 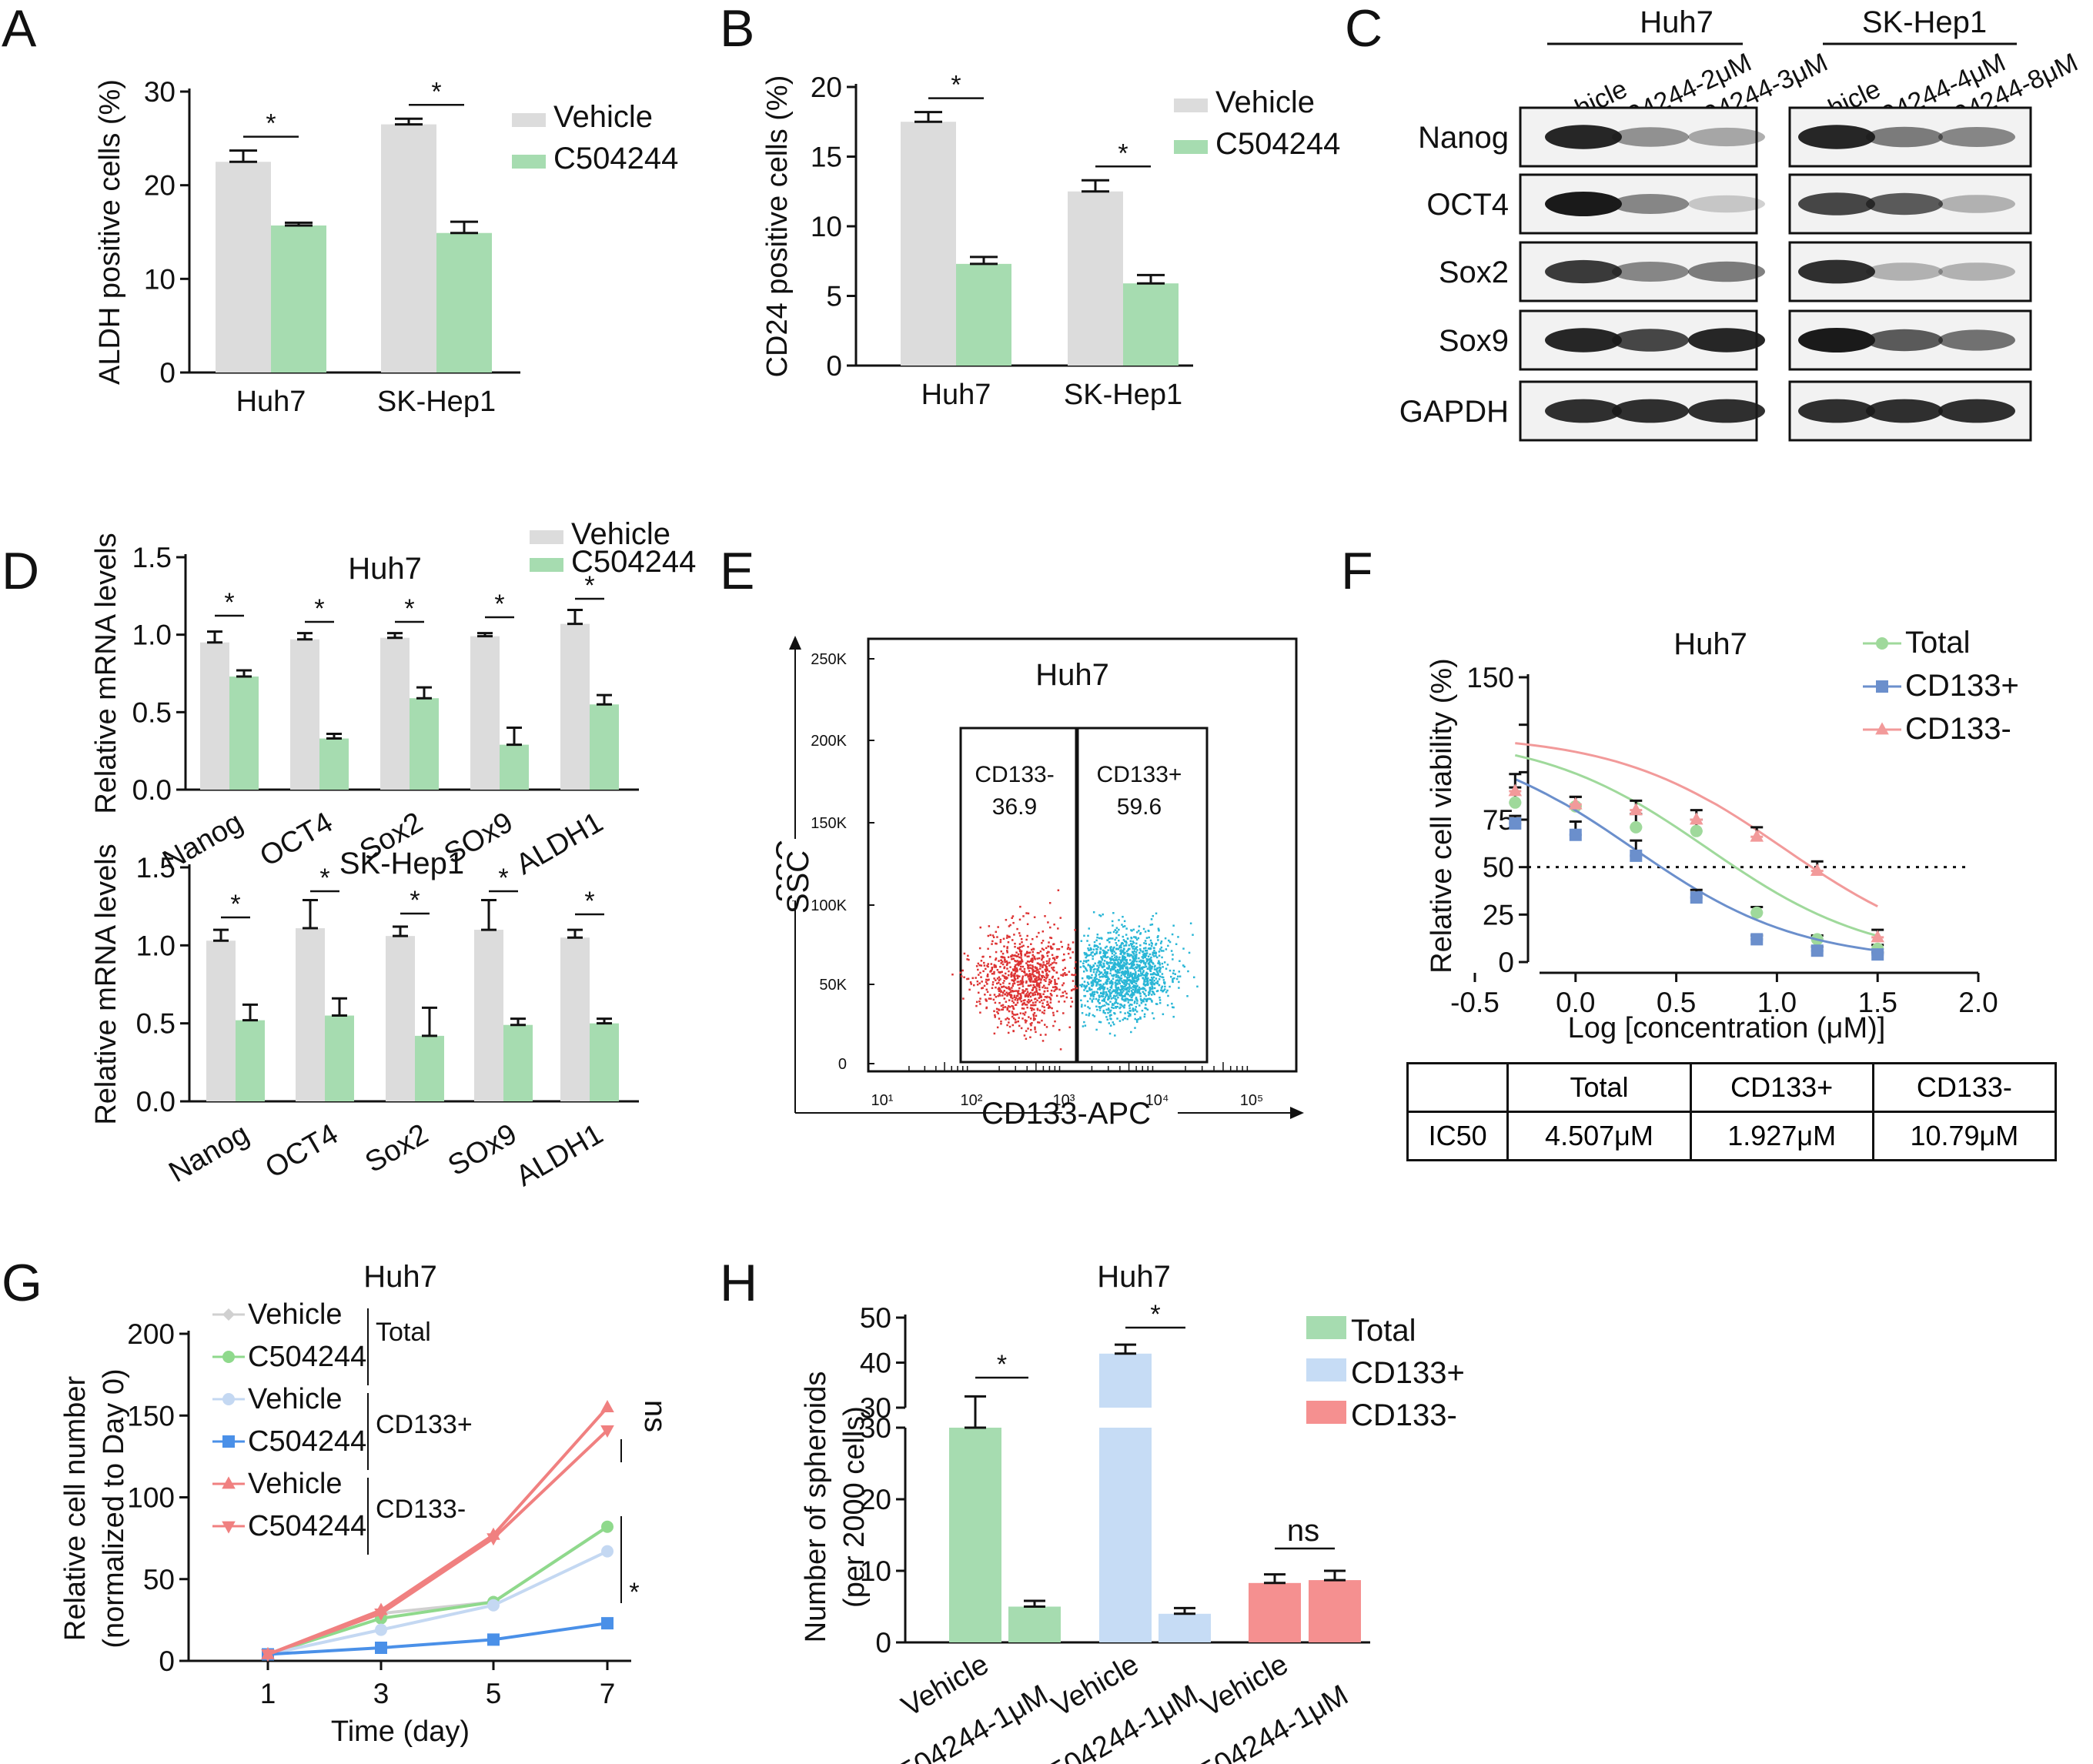 I want to click on bar-treated, so click(x=334, y=764).